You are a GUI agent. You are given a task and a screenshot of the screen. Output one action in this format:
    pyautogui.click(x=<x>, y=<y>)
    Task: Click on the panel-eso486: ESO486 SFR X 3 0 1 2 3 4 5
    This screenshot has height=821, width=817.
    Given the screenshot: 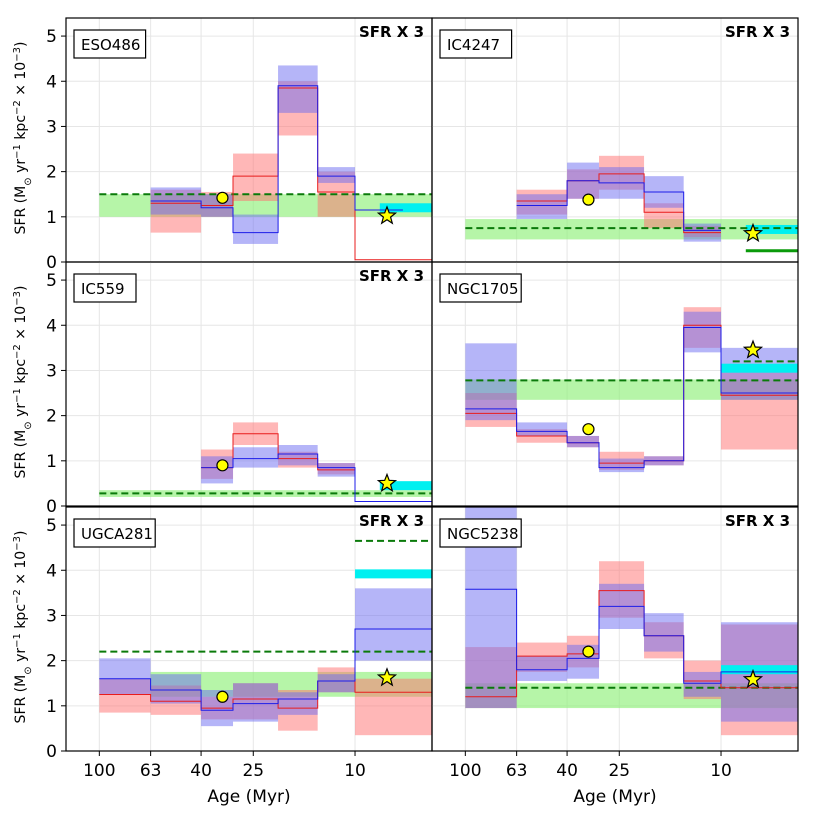 What is the action you would take?
    pyautogui.click(x=239, y=145)
    